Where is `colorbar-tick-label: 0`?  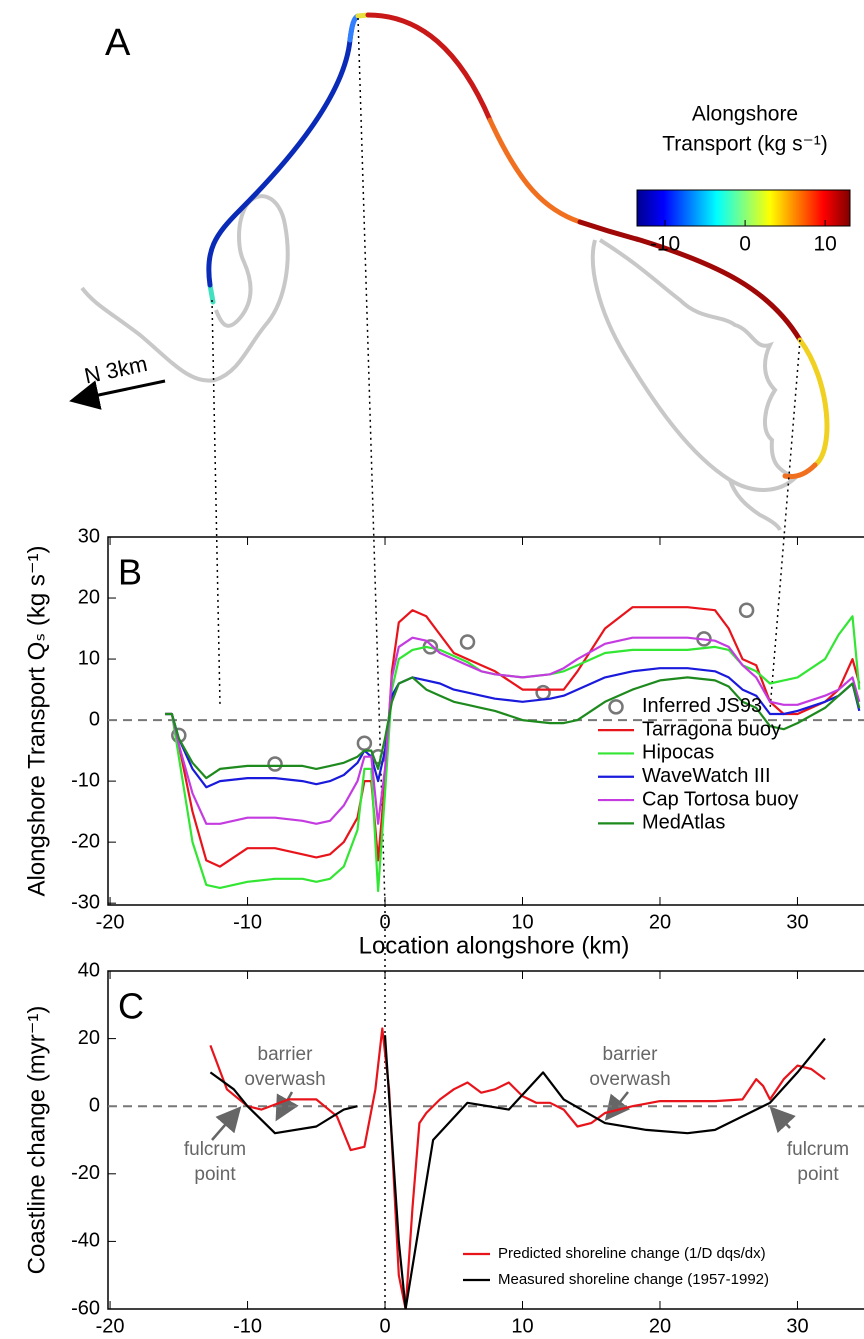 colorbar-tick-label: 0 is located at coordinates (745, 244).